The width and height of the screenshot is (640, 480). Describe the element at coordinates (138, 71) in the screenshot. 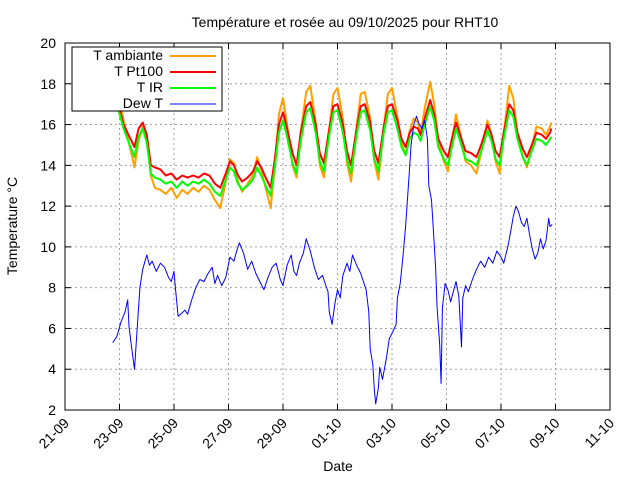

I see `legend-label-t-pt100: T Pt100` at that location.